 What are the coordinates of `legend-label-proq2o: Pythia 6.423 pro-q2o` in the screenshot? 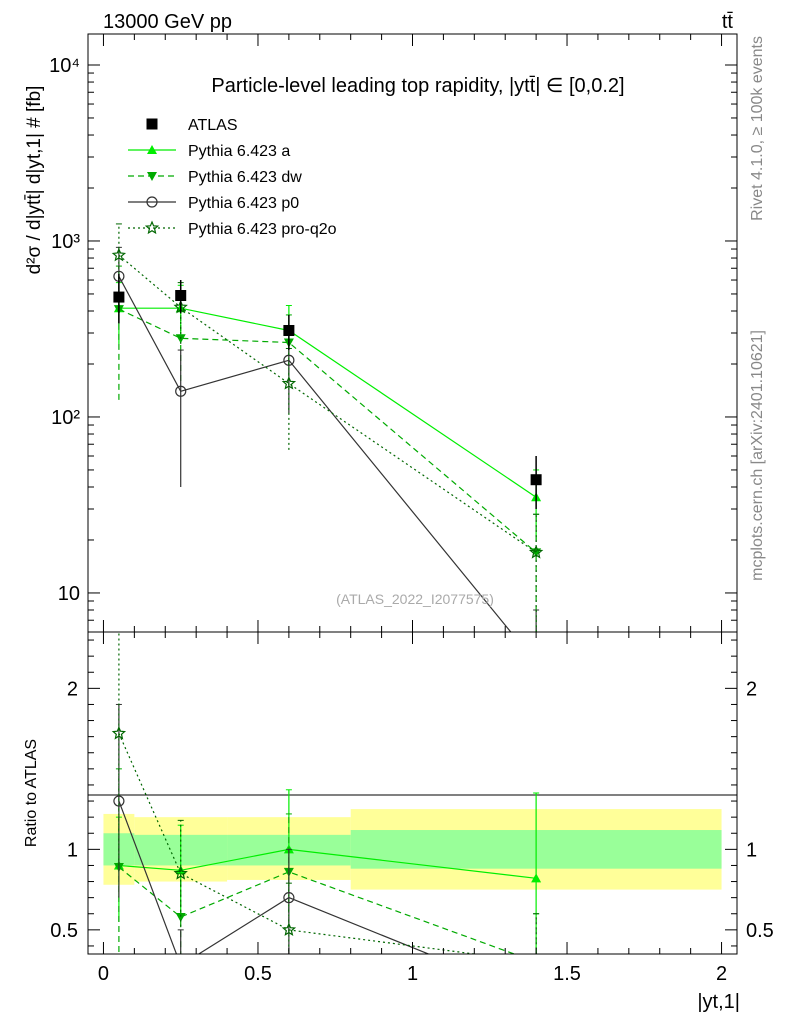 It's located at (262, 229).